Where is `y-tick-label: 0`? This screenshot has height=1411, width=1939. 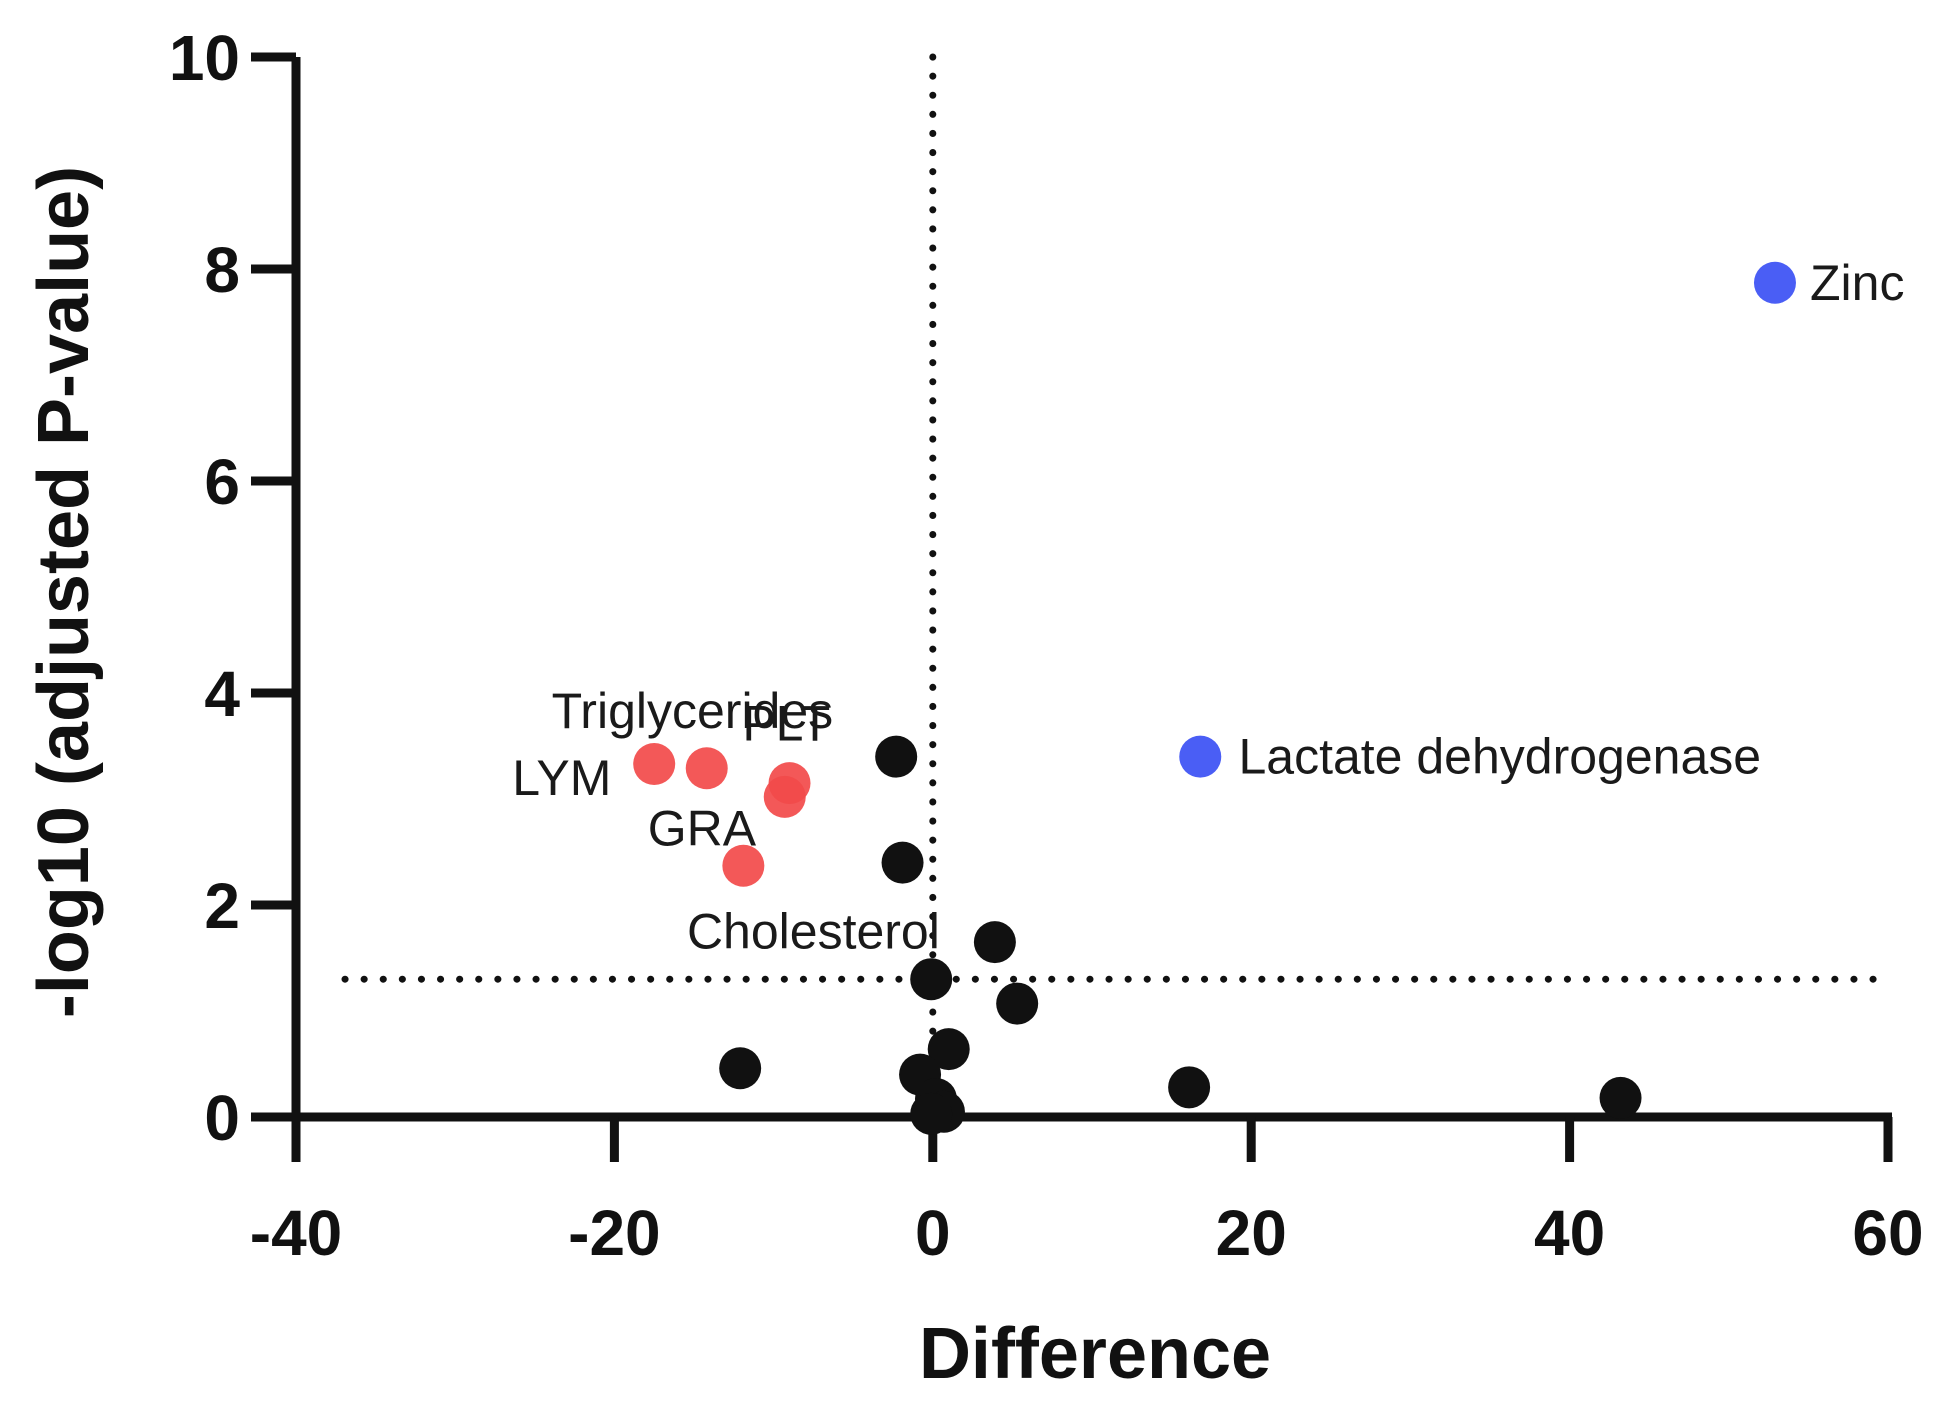
y-tick-label: 0 is located at coordinates (222, 1118).